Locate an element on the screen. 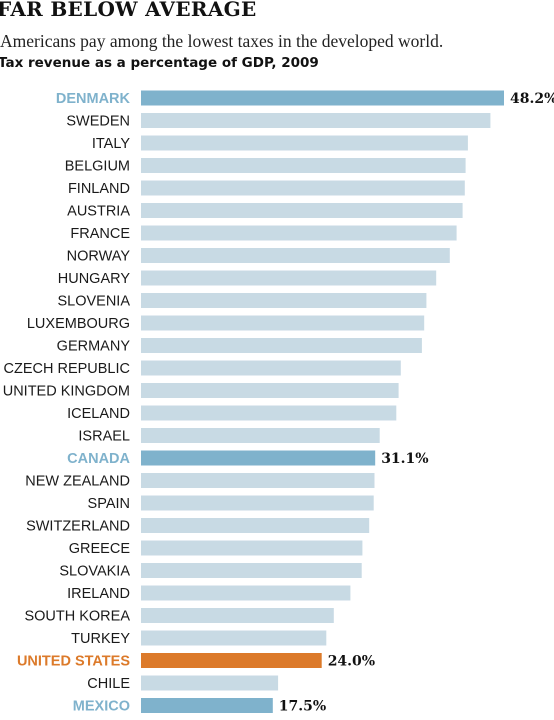  category-label-hungary: HUNGARY is located at coordinates (94, 279).